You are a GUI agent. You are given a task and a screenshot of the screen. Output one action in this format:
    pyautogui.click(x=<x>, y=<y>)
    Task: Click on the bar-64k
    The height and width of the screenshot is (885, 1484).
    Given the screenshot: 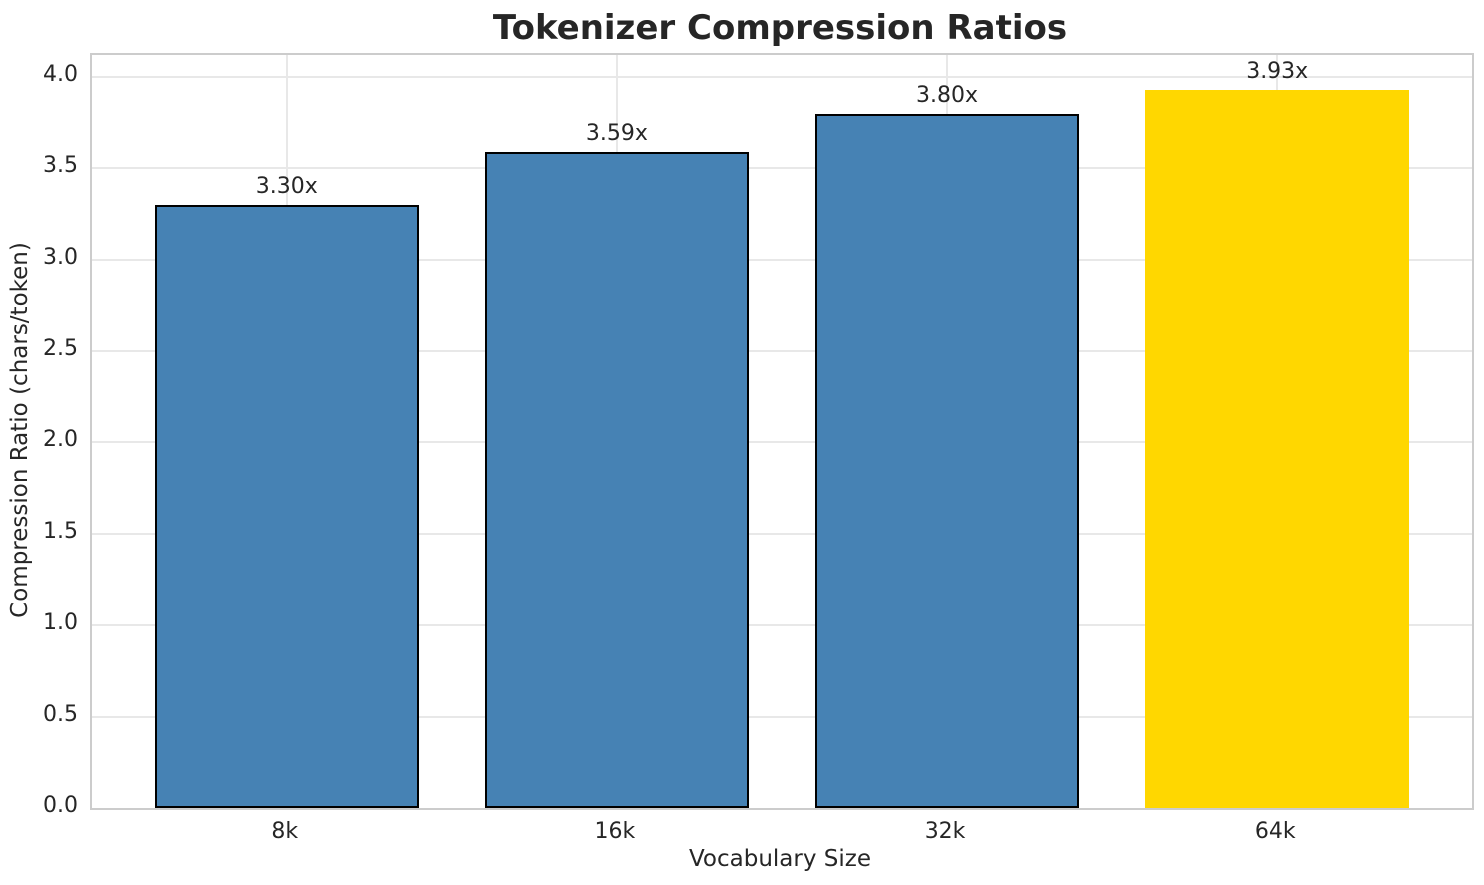 What is the action you would take?
    pyautogui.click(x=1277, y=448)
    